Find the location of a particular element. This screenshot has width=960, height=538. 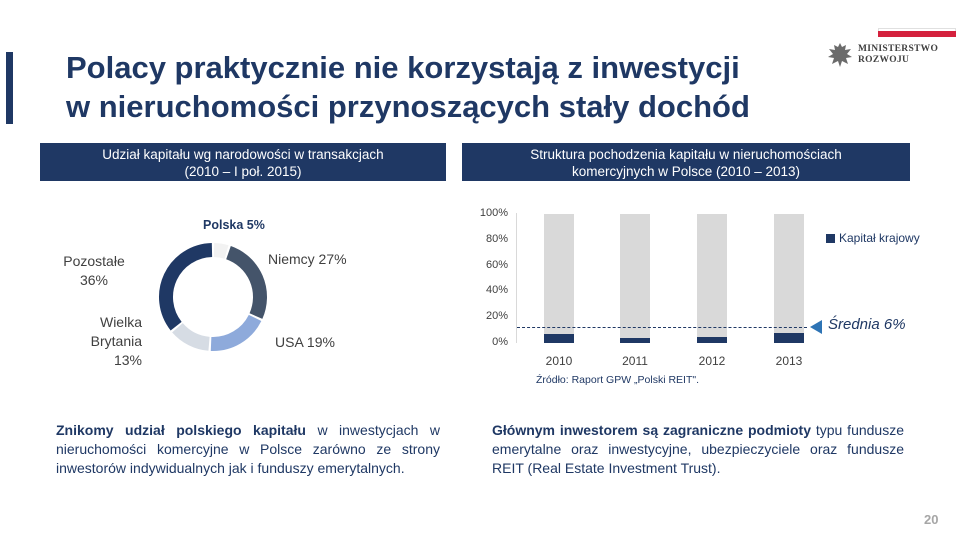

bar-total-2012 is located at coordinates (712, 278).